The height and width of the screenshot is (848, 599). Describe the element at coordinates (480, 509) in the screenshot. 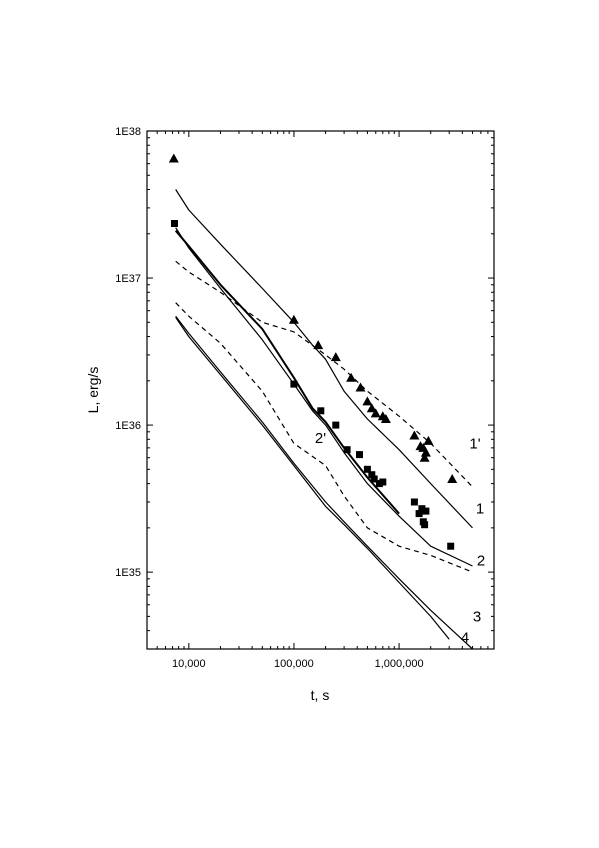

I see `curve-label: 1` at that location.